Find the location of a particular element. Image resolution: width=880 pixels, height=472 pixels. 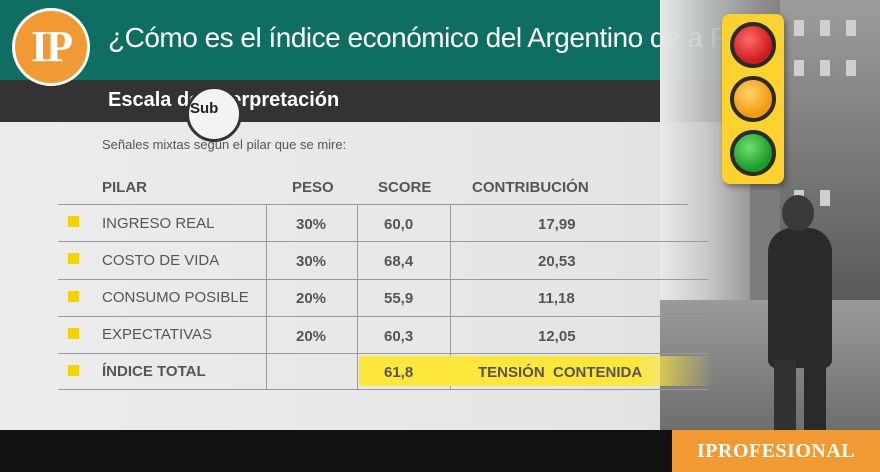

total-score-highlight is located at coordinates (405, 371).